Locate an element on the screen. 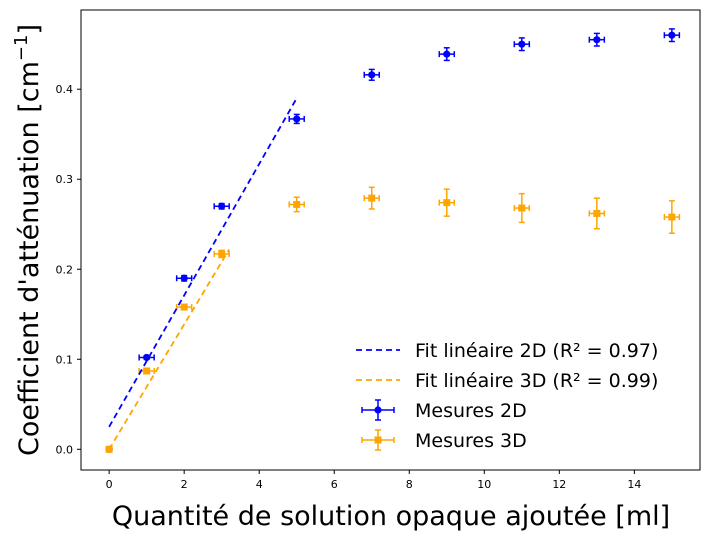 This screenshot has width=711, height=540. legend-label: Fit linéaire 3D (R² = 0.99) is located at coordinates (536, 381).